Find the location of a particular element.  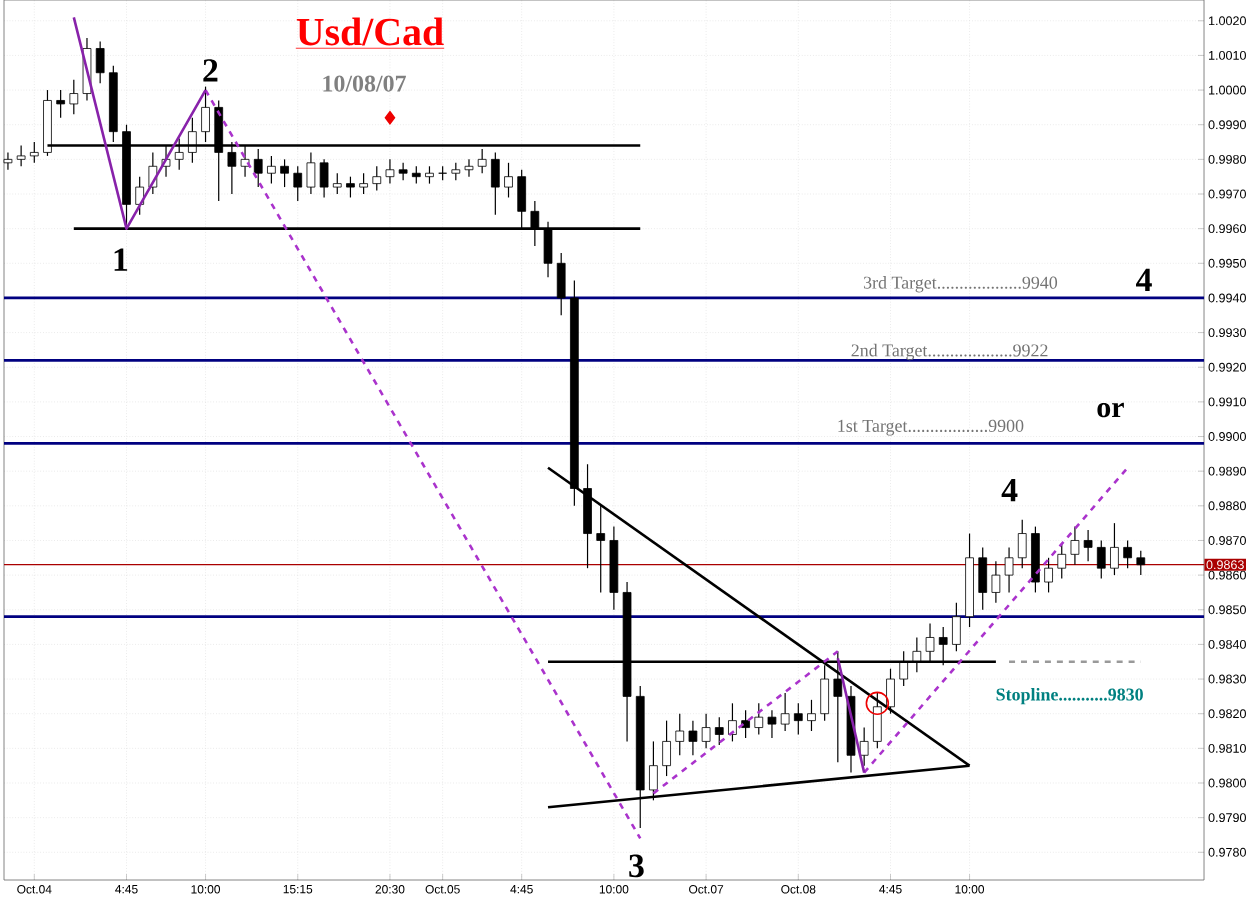

annotation: 2 is located at coordinates (210, 70).